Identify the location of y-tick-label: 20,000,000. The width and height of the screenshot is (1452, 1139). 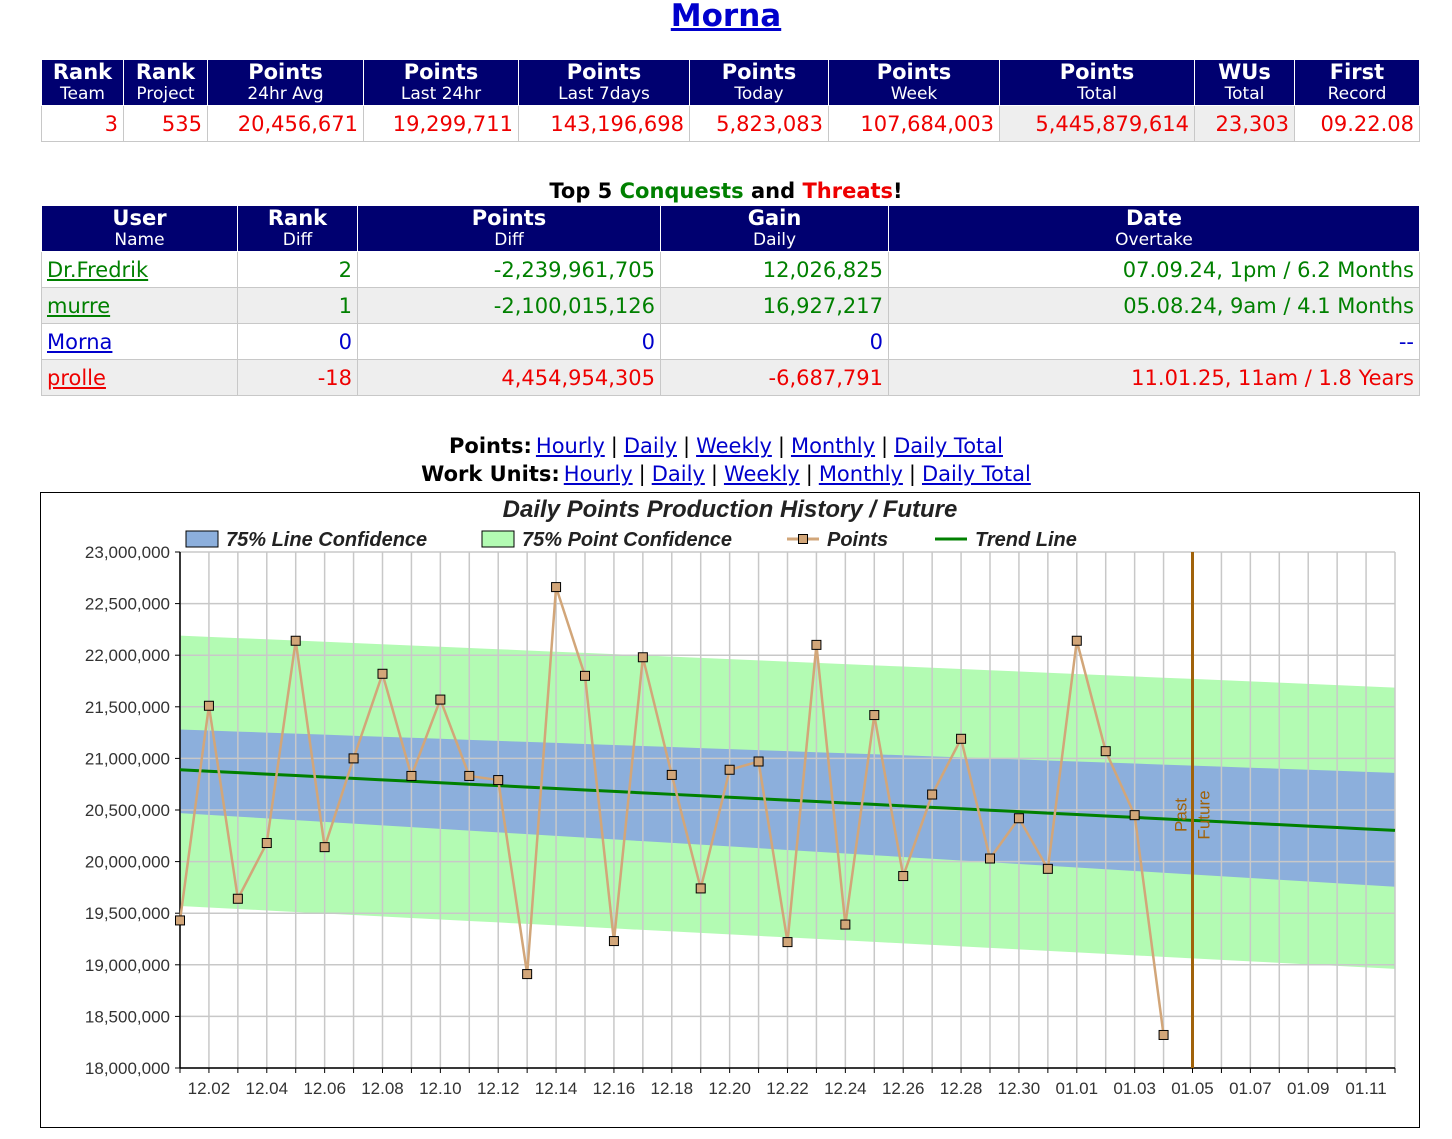
(127, 862).